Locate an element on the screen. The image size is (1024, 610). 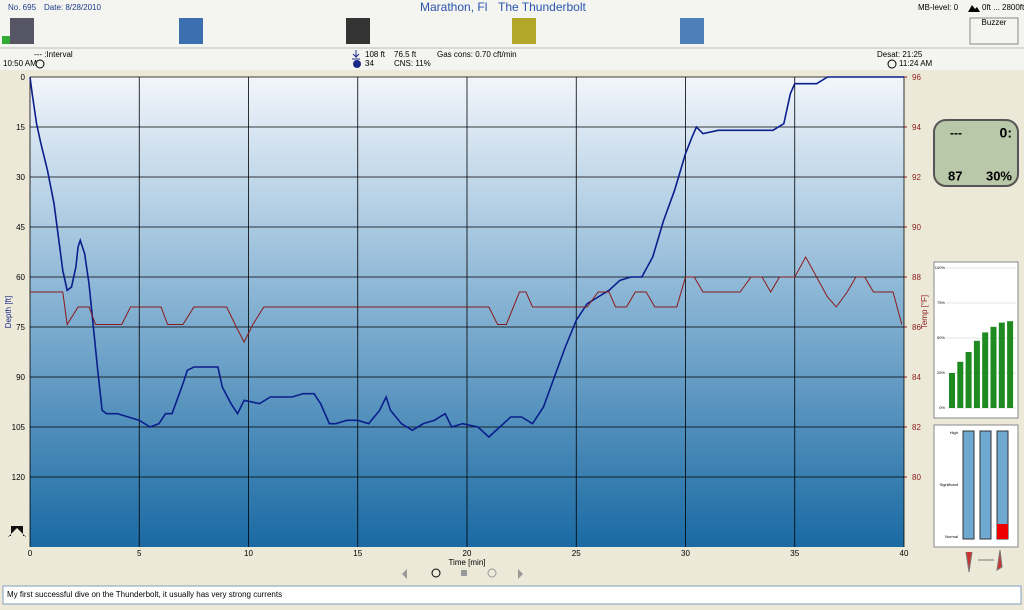
depth-icon is located at coordinates (356, 55).